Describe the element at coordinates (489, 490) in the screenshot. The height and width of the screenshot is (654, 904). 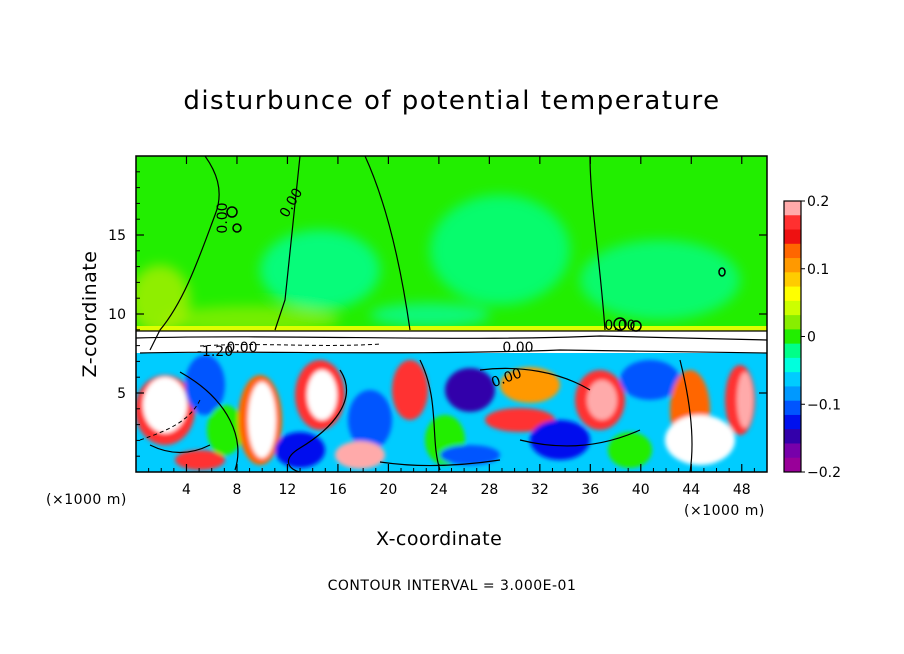
I see `x-tick-label: 28` at that location.